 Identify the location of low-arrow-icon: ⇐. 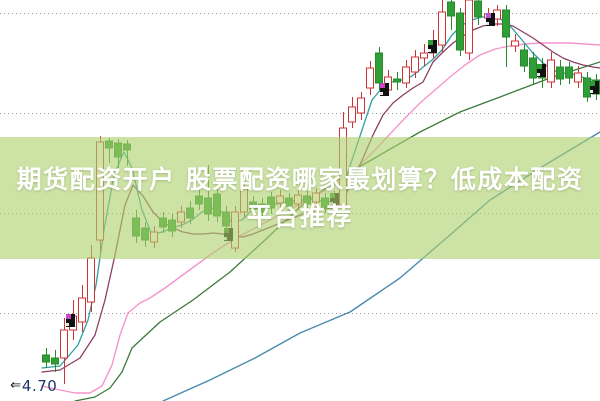
(16, 385).